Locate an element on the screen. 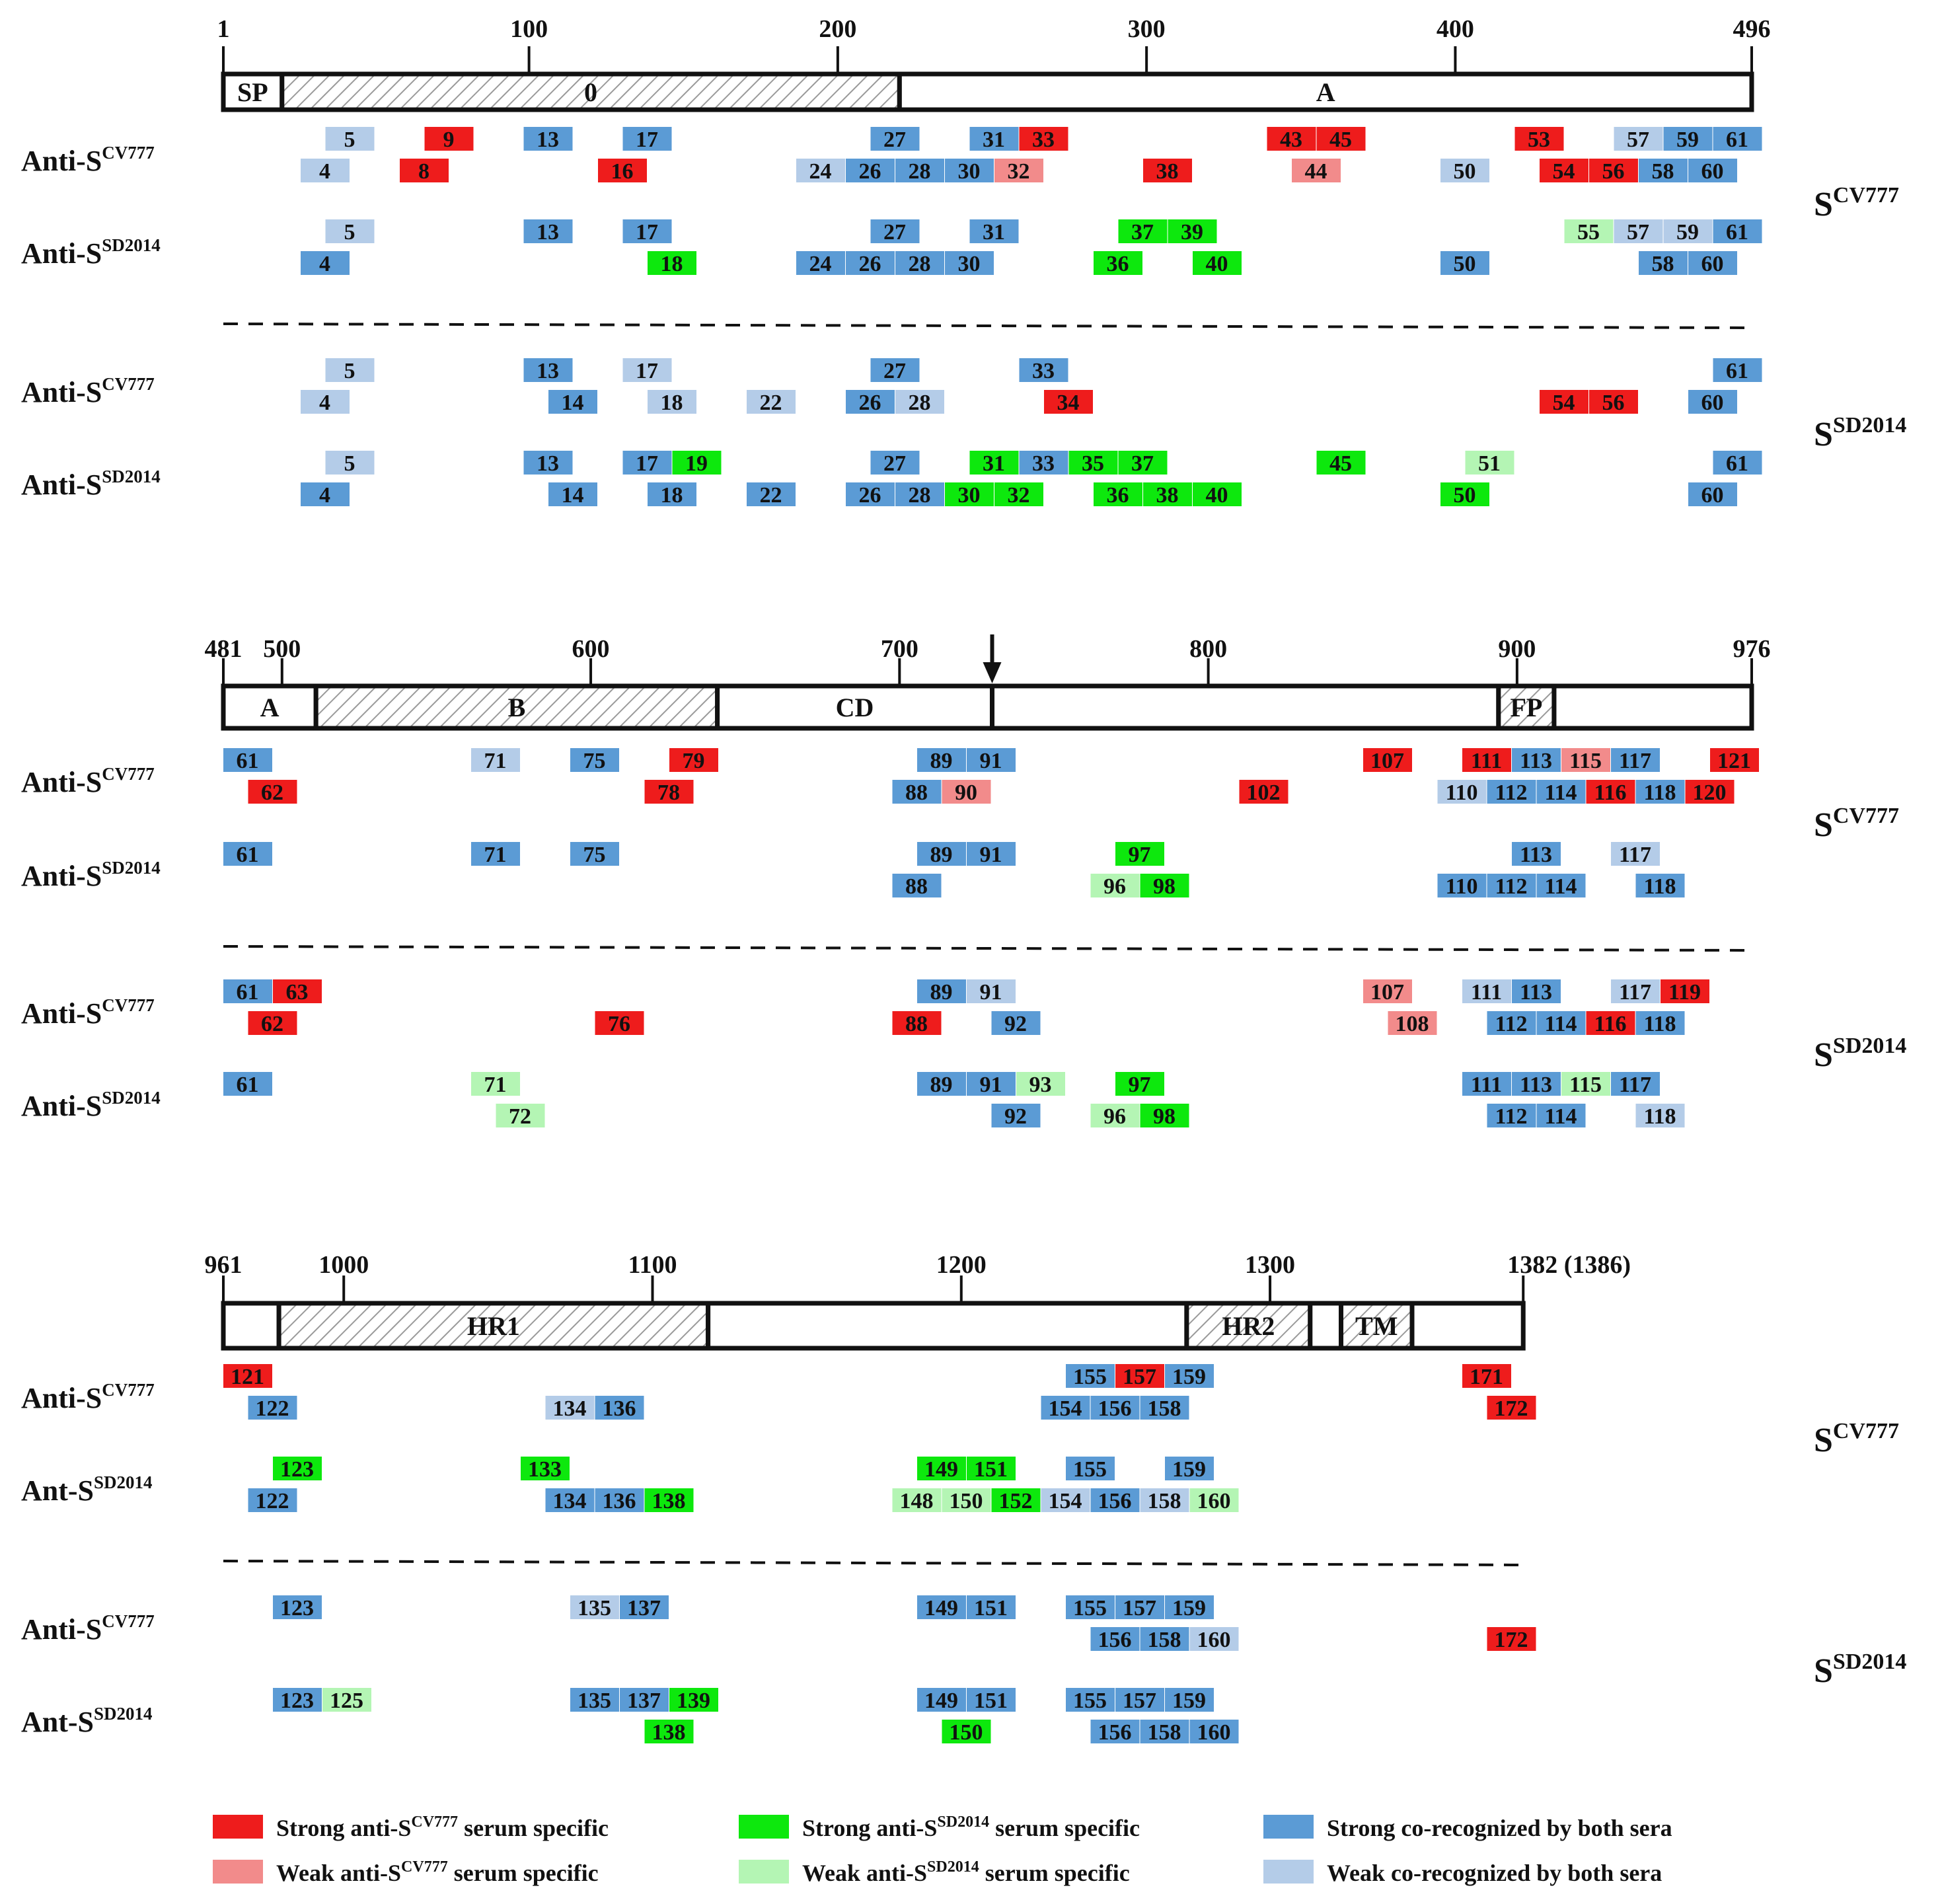  peptide-number: 17 is located at coordinates (647, 232).